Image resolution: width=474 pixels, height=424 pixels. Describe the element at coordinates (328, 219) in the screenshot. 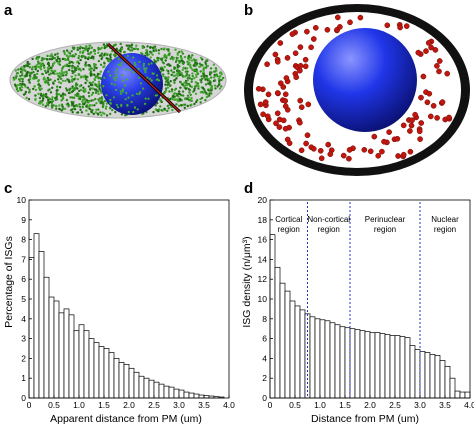

I see `region-label: Non-cortical` at that location.